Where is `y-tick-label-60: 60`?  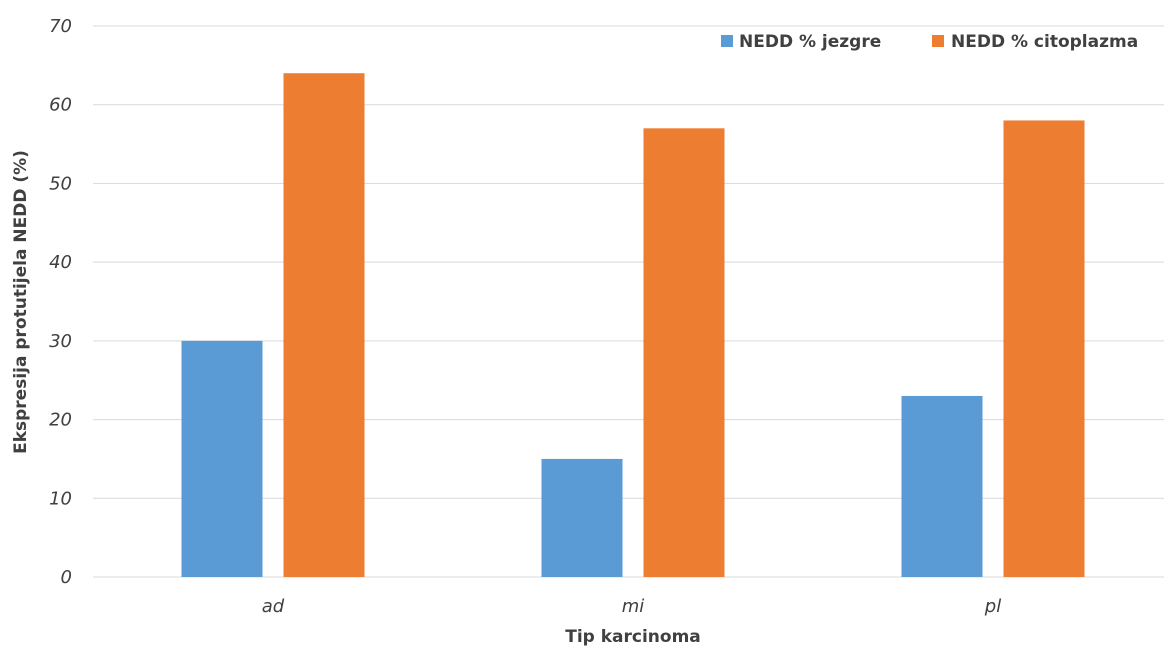 y-tick-label-60: 60 is located at coordinates (60, 105).